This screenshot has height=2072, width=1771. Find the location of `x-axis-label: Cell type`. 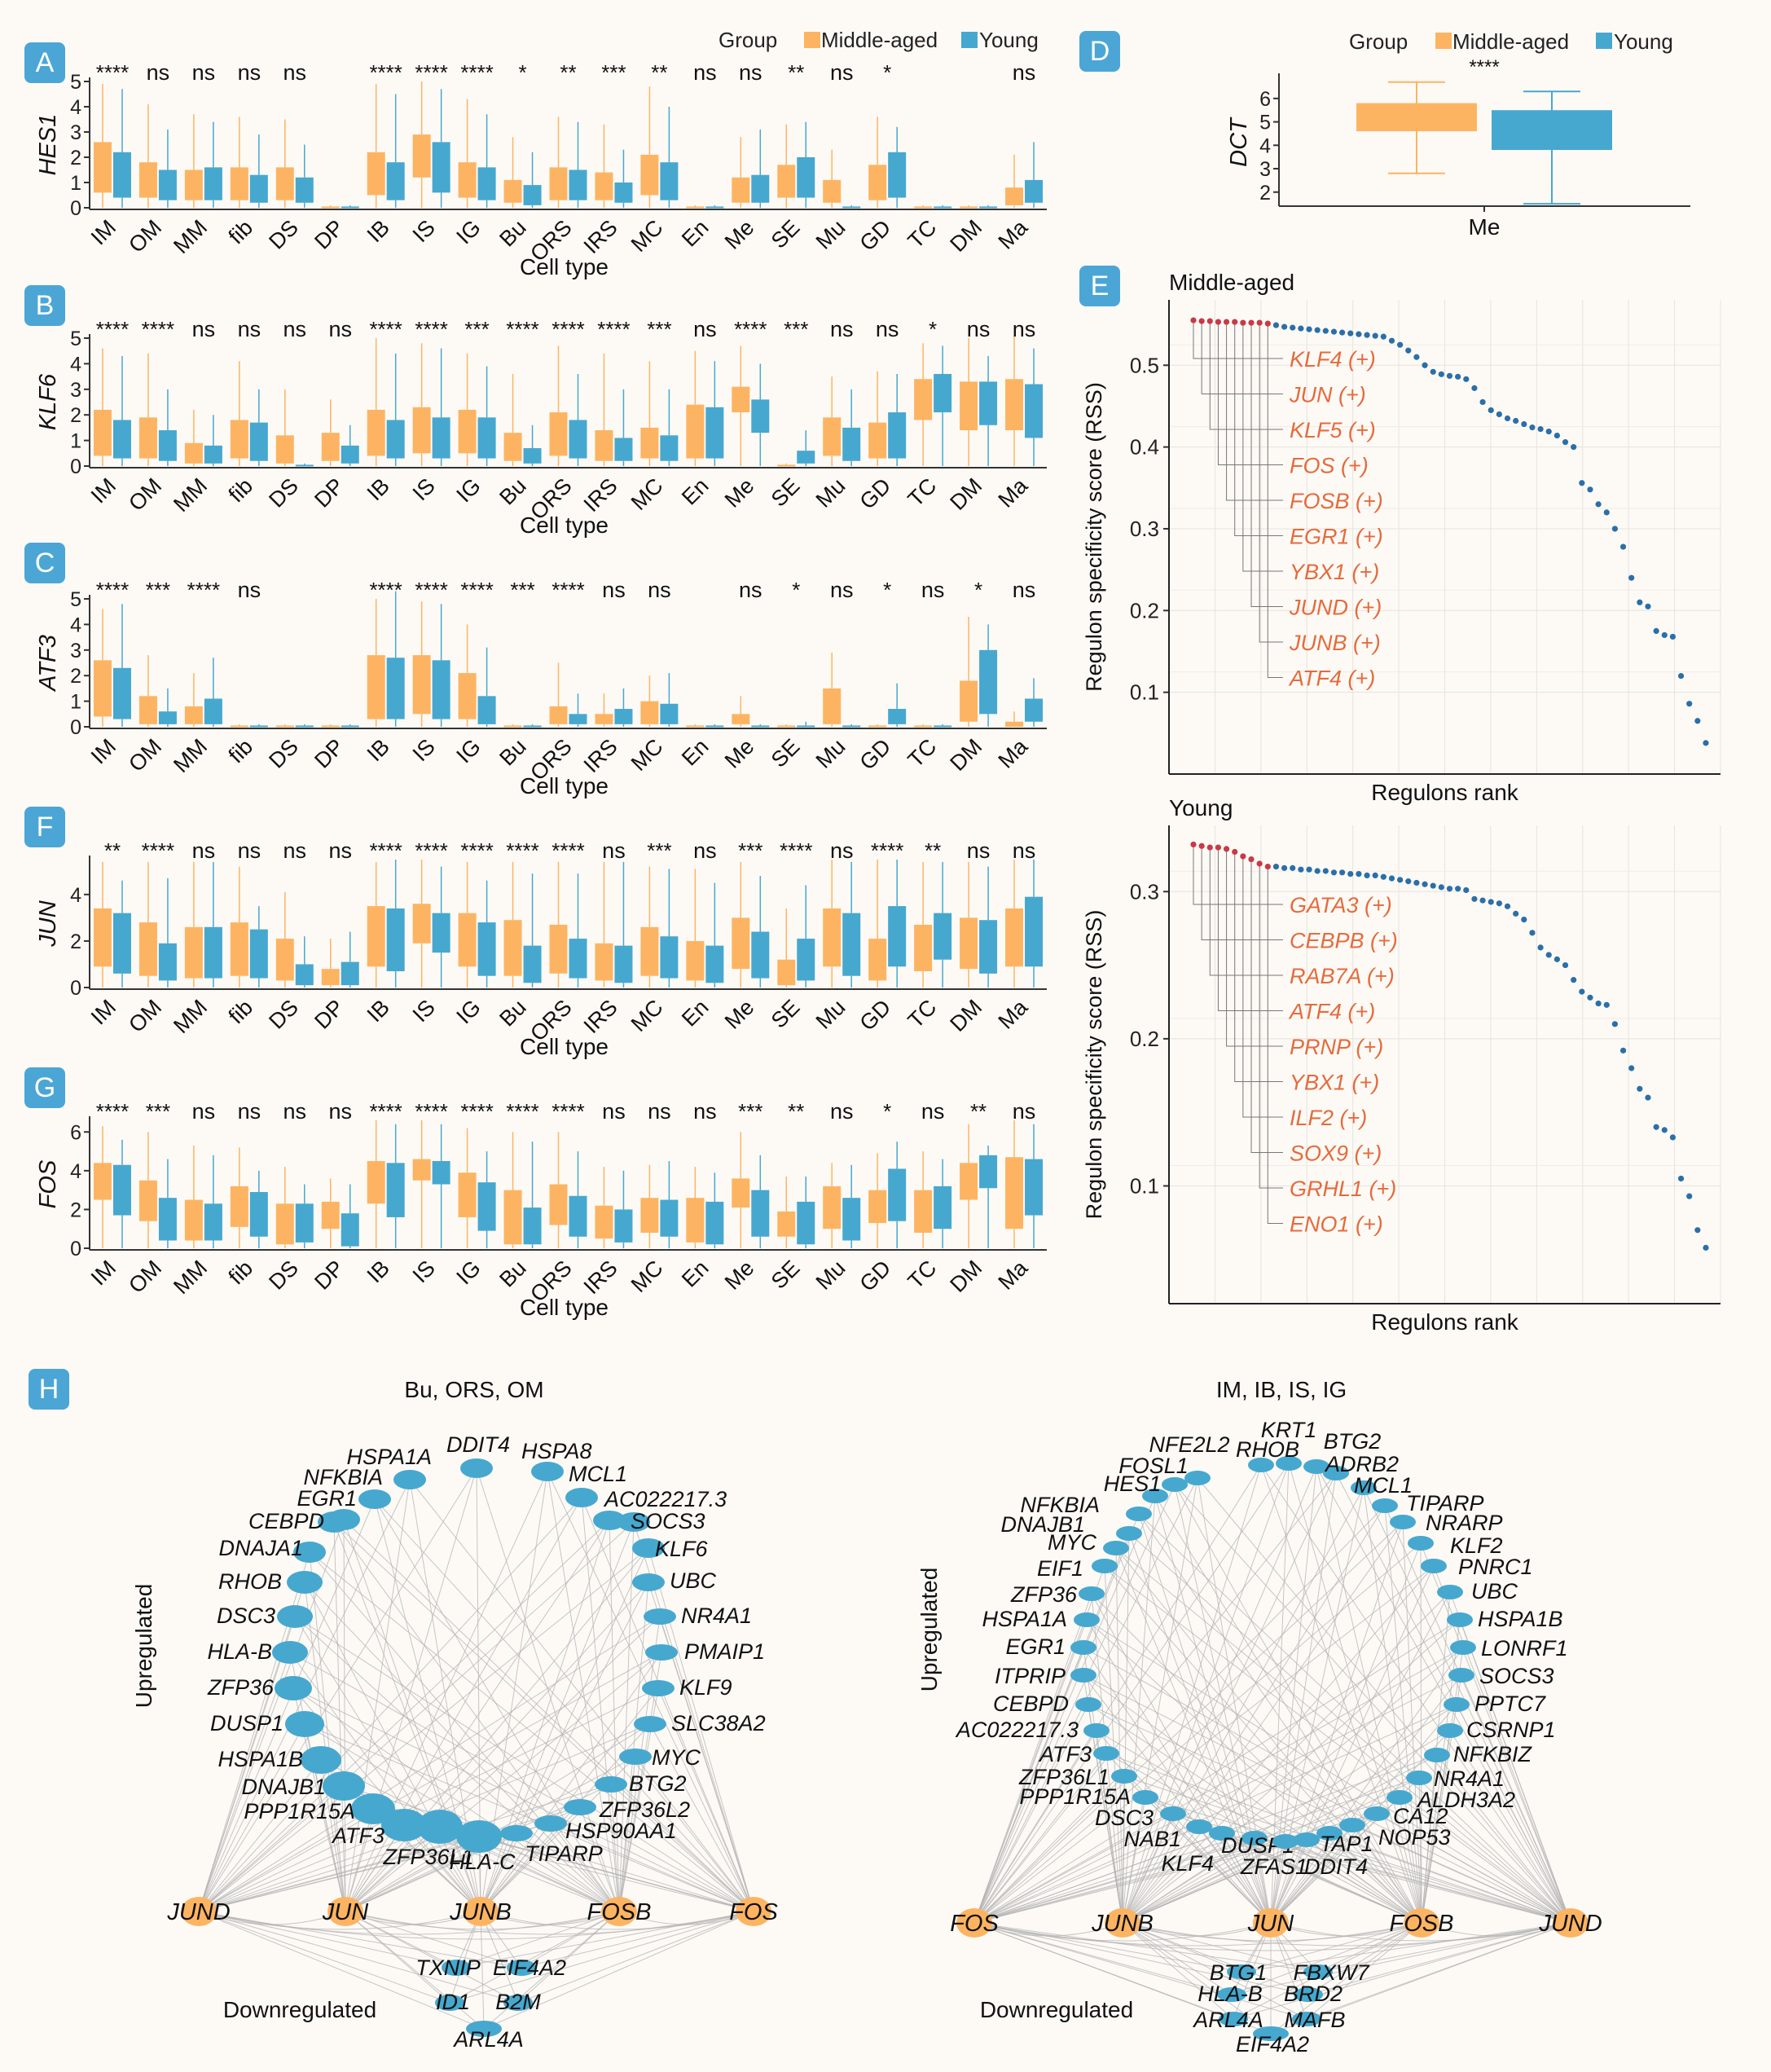

x-axis-label: Cell type is located at coordinates (564, 1307).